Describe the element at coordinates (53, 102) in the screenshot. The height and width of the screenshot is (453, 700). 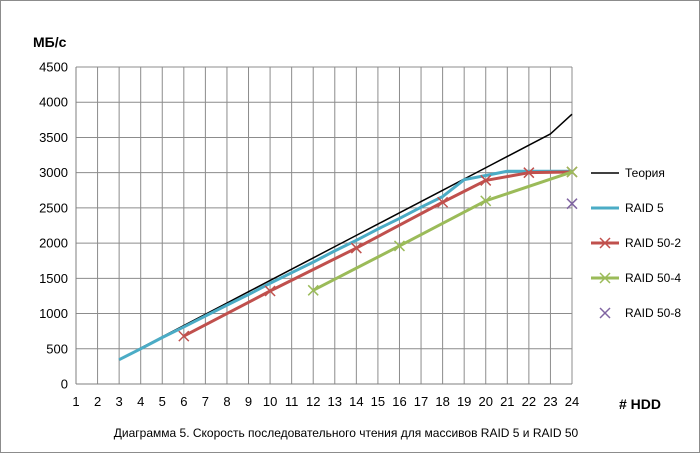
I see `y-tick-label: 4000` at that location.